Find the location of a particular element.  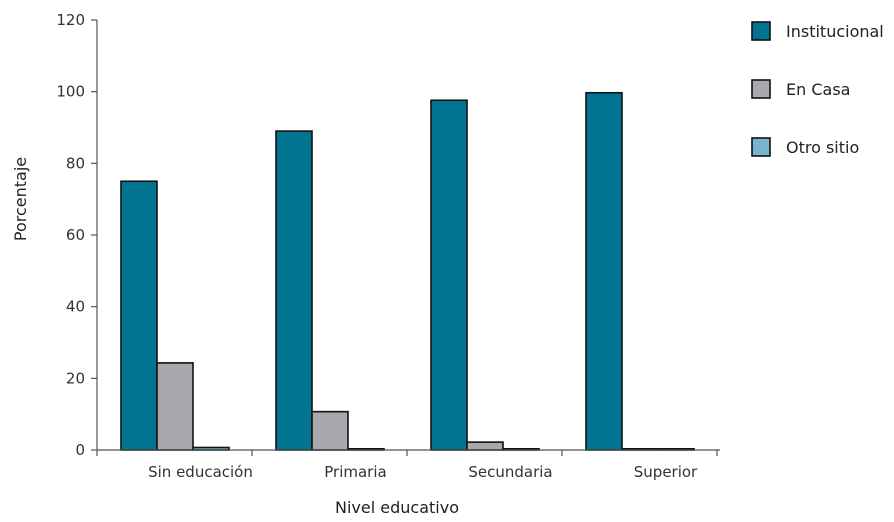

bar-institucional-primaria is located at coordinates (294, 290).